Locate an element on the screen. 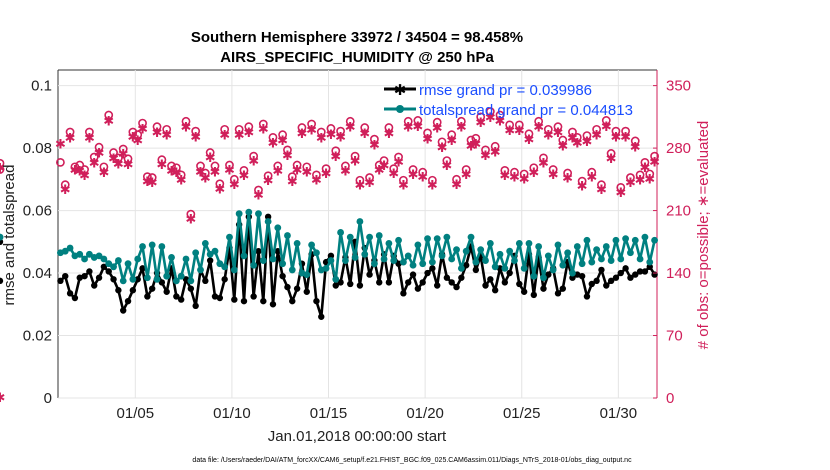 The width and height of the screenshot is (830, 470). x-tick-label: 01/05 is located at coordinates (136, 413).